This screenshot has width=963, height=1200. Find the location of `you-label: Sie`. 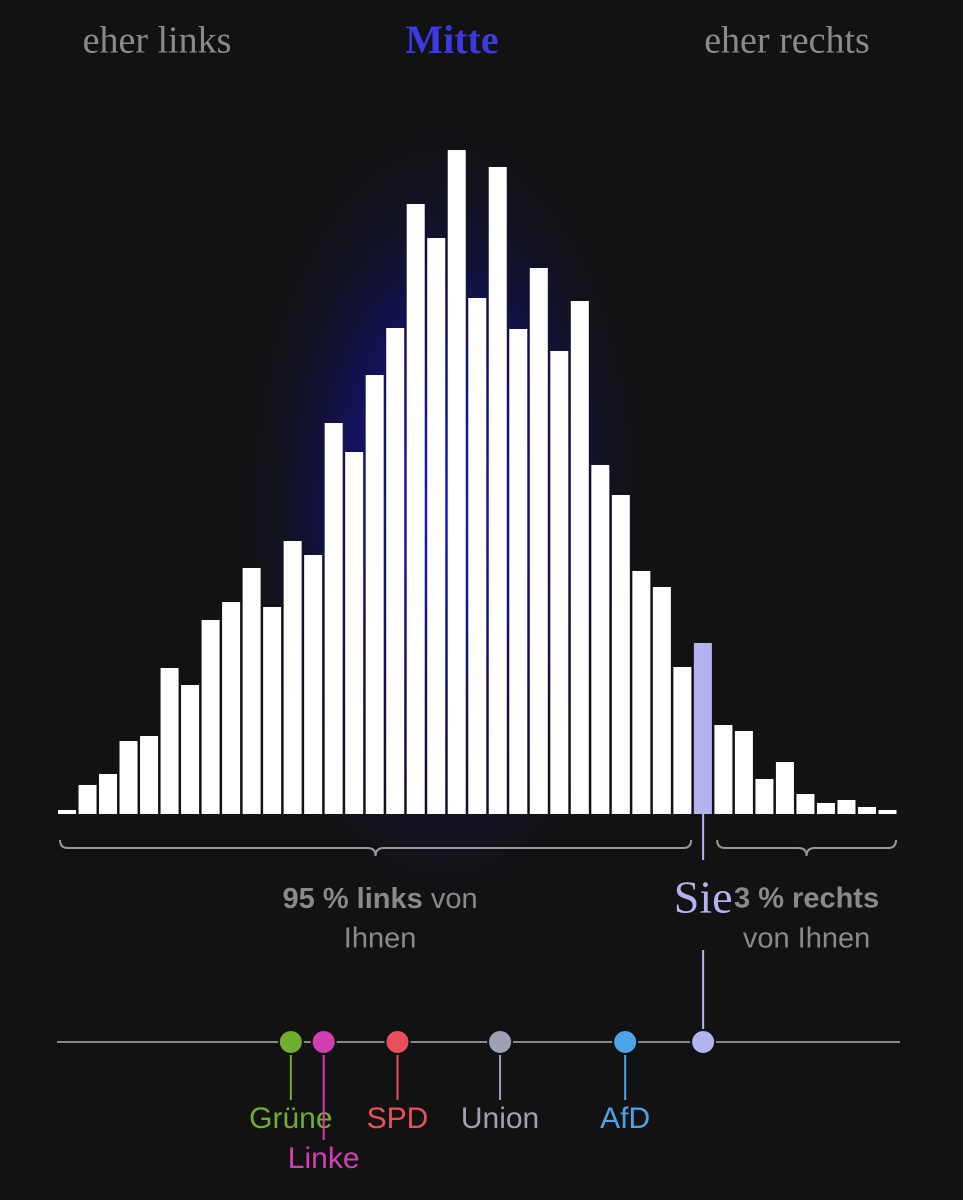

you-label: Sie is located at coordinates (703, 897).